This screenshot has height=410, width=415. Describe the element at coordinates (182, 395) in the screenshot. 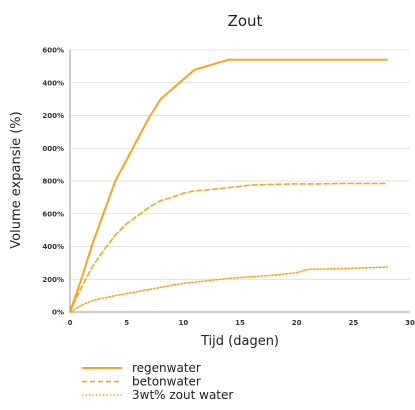

I see `legend-label: 3wt% zout water` at that location.